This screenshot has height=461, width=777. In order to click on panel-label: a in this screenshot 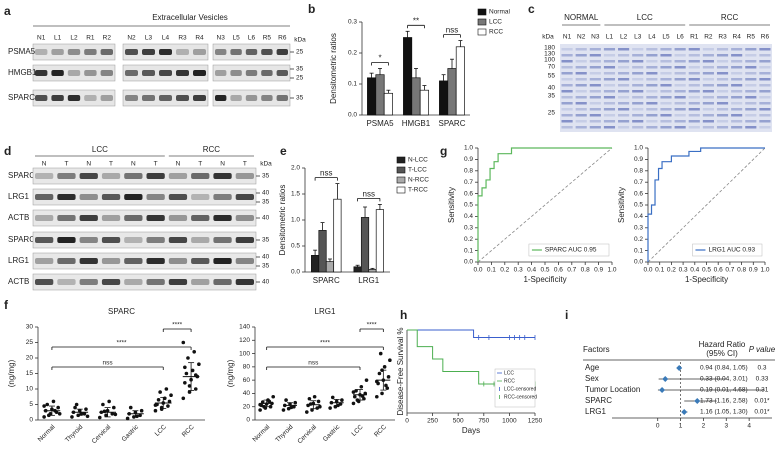, I will do `click(7, 11)`.